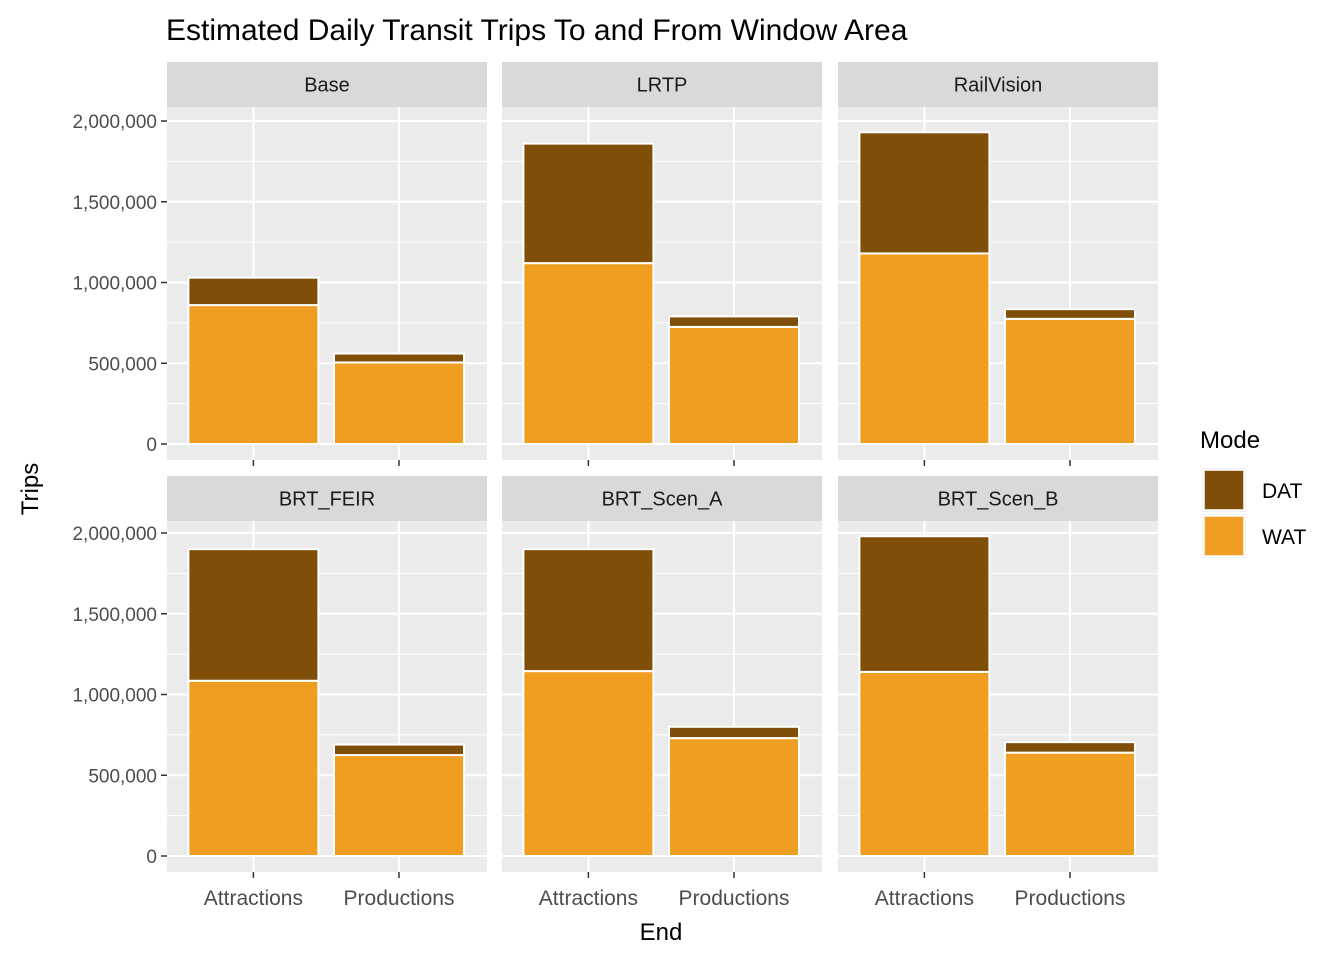  I want to click on facet-strip-label: BRT_Scen_A, so click(662, 500).